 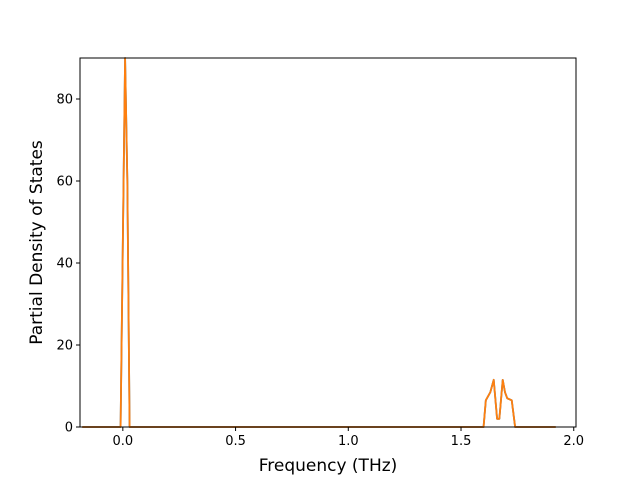 What do you see at coordinates (64, 182) in the screenshot?
I see `y-tick-label: 60` at bounding box center [64, 182].